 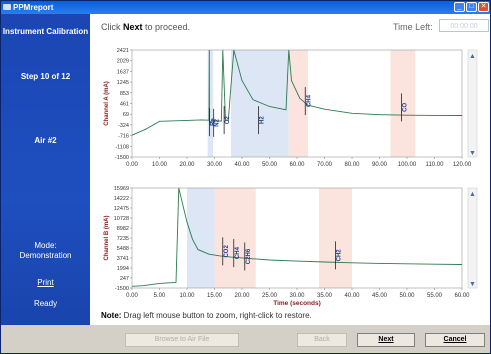 I want to click on x-tick-label: 120.00, so click(x=462, y=165).